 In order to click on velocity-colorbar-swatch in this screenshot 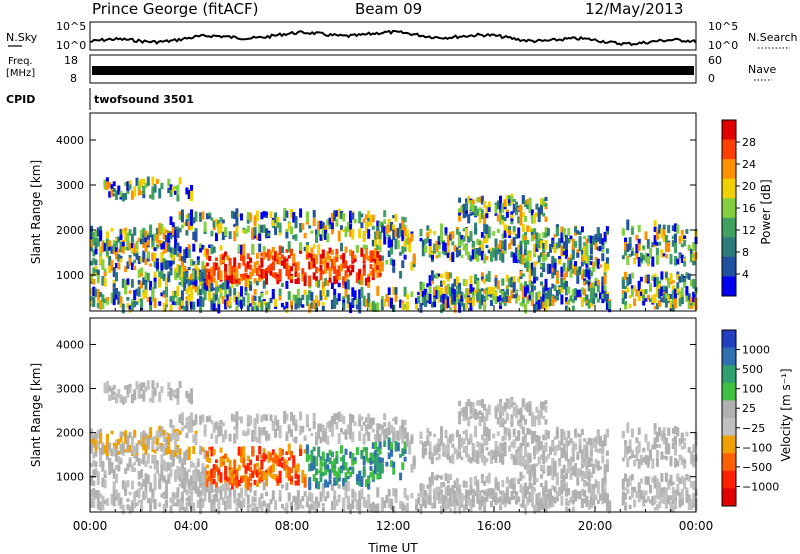, I will do `click(729, 427)`.